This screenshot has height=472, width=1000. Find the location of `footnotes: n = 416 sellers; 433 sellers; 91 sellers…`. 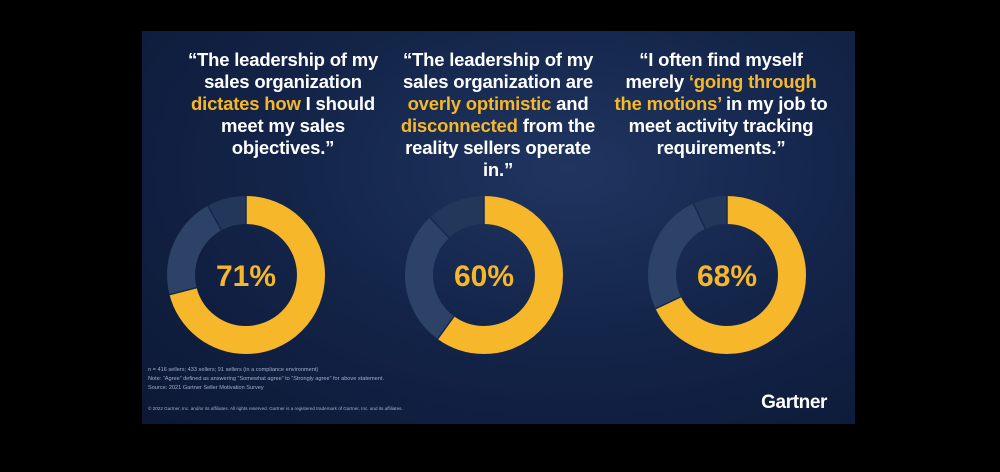

footnotes: n = 416 sellers; 433 sellers; 91 sellers… is located at coordinates (266, 379).